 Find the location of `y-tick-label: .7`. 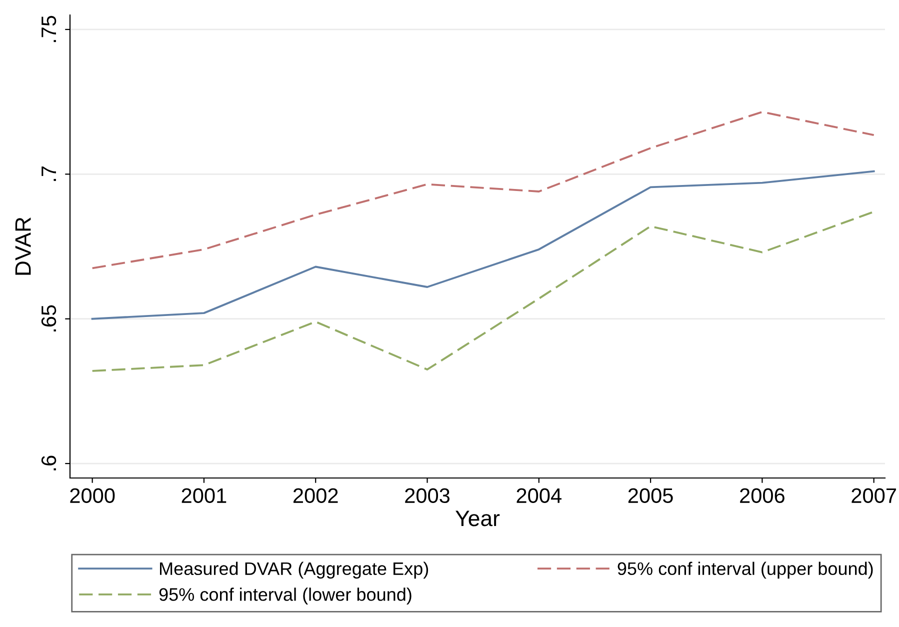

y-tick-label: .7 is located at coordinates (49, 173).